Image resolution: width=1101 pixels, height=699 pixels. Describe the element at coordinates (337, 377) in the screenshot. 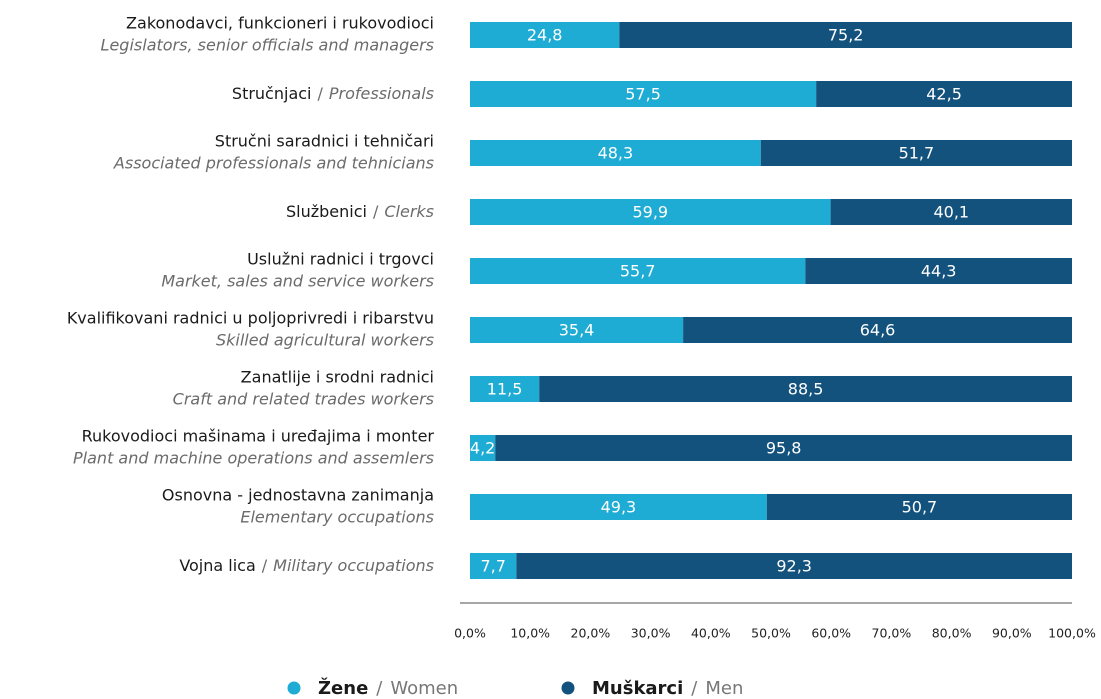

I see `category-label: Zanatlije i srodni radnici` at that location.